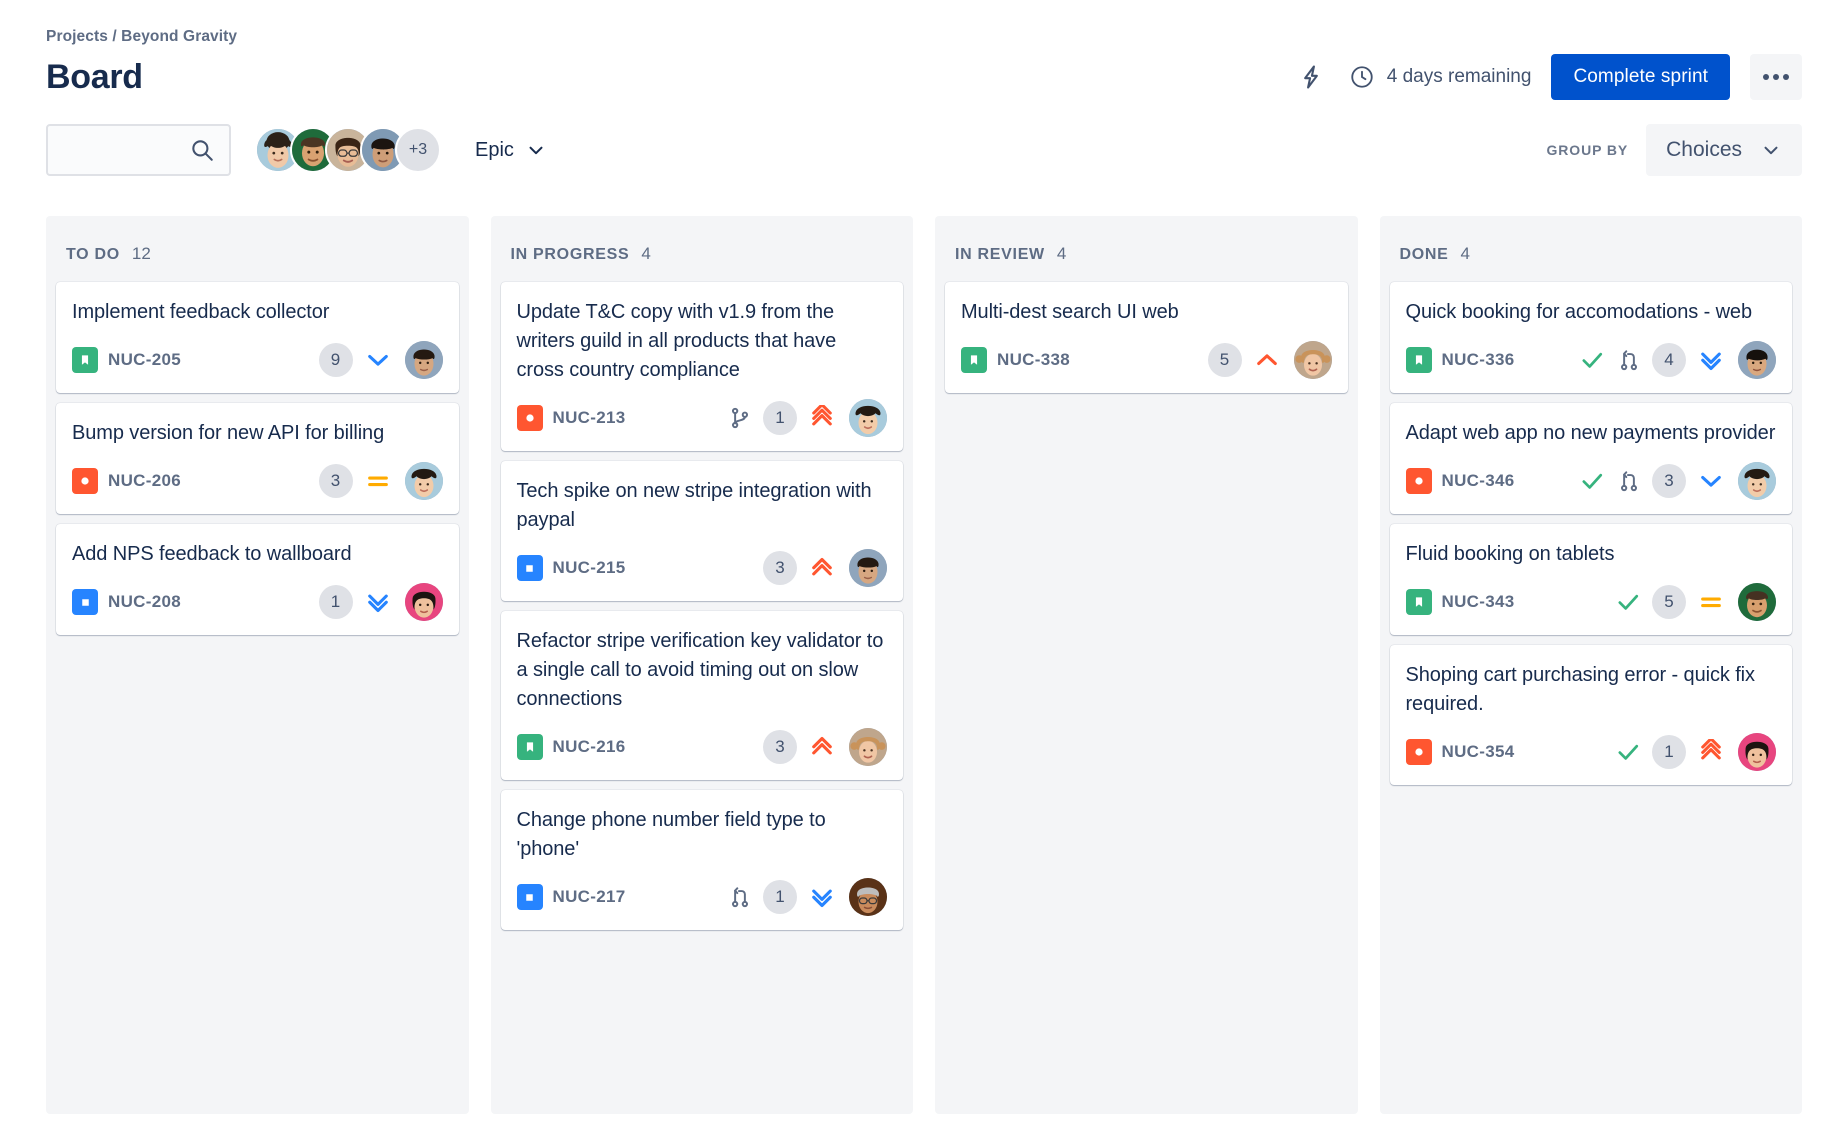 The height and width of the screenshot is (1136, 1848). I want to click on task-type-icon, so click(529, 897).